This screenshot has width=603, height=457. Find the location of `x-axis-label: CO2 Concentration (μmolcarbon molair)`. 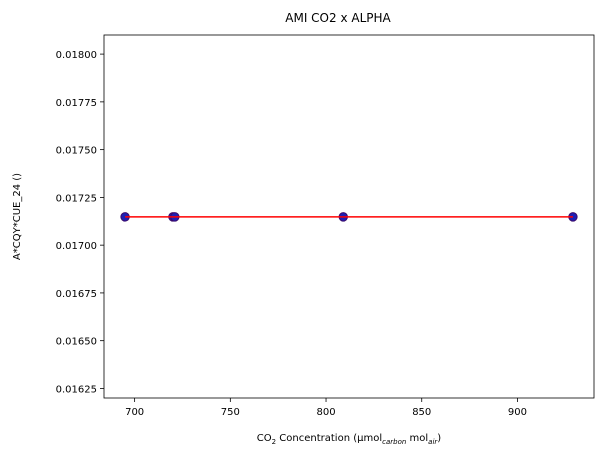

x-axis-label: CO2 Concentration (μmolcarbon molair) is located at coordinates (349, 439).